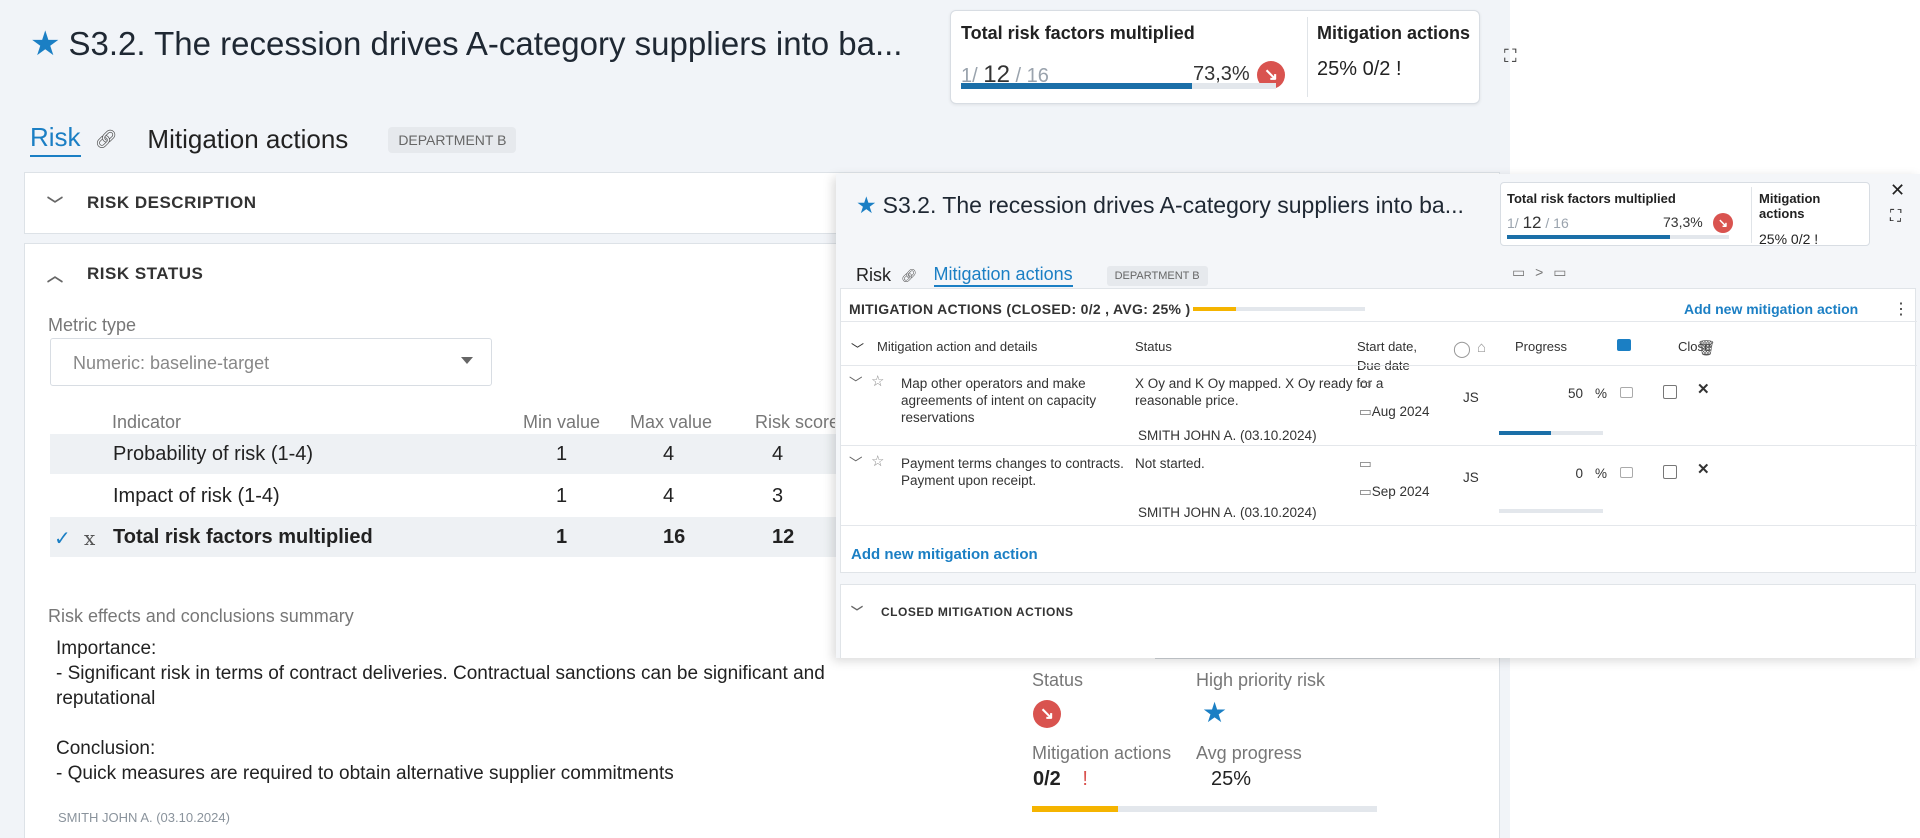 The image size is (1920, 838). What do you see at coordinates (1204, 809) in the screenshot?
I see `avg-progress-bar` at bounding box center [1204, 809].